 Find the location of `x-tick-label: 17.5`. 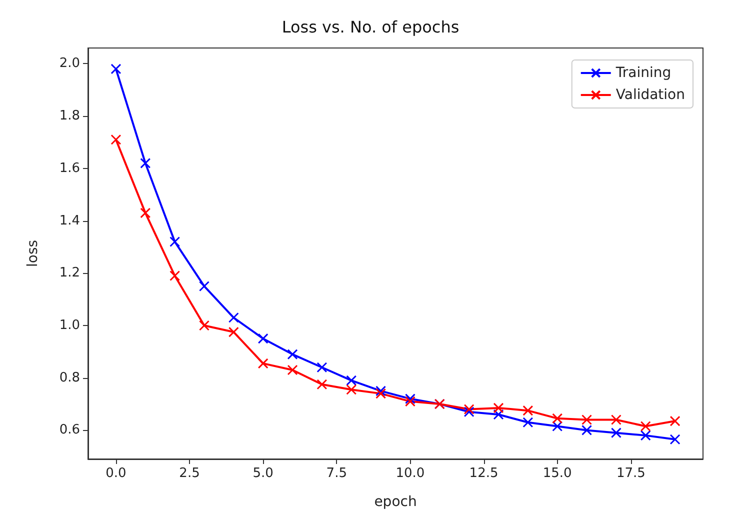

x-tick-label: 17.5 is located at coordinates (631, 473).